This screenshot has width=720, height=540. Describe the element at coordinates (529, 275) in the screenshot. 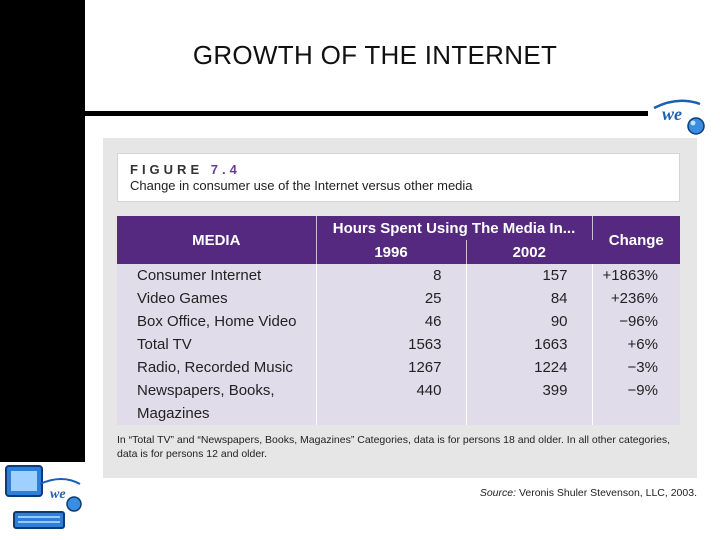

I see `hours-2002-cell: 157` at that location.